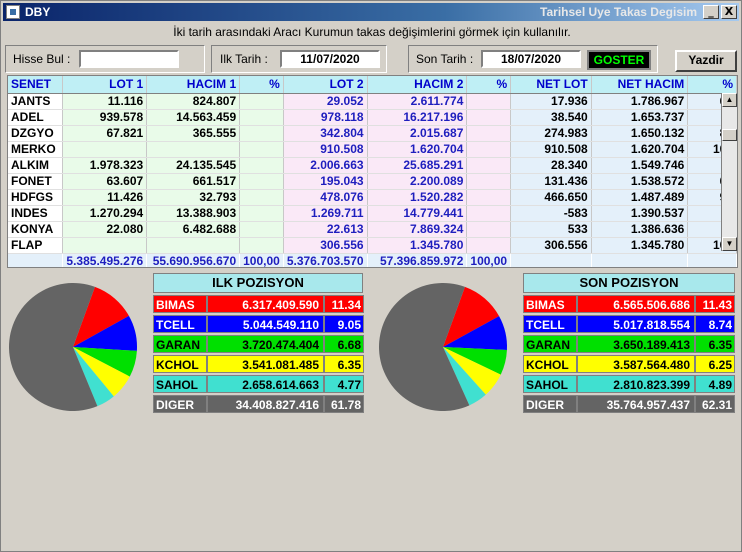 Image resolution: width=742 pixels, height=552 pixels. Describe the element at coordinates (265, 344) in the screenshot. I see `position-value: 3.720.474.404` at that location.